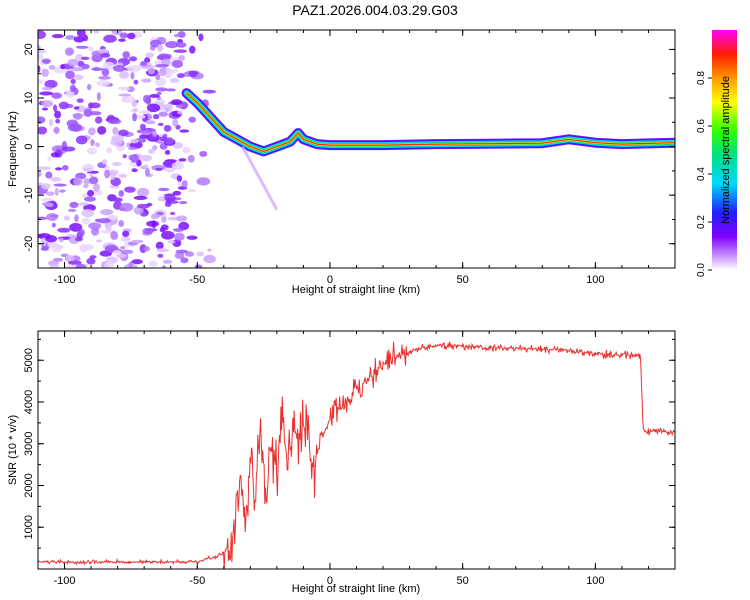 The width and height of the screenshot is (750, 600). Describe the element at coordinates (595, 280) in the screenshot. I see `x-tick-label: 100` at that location.